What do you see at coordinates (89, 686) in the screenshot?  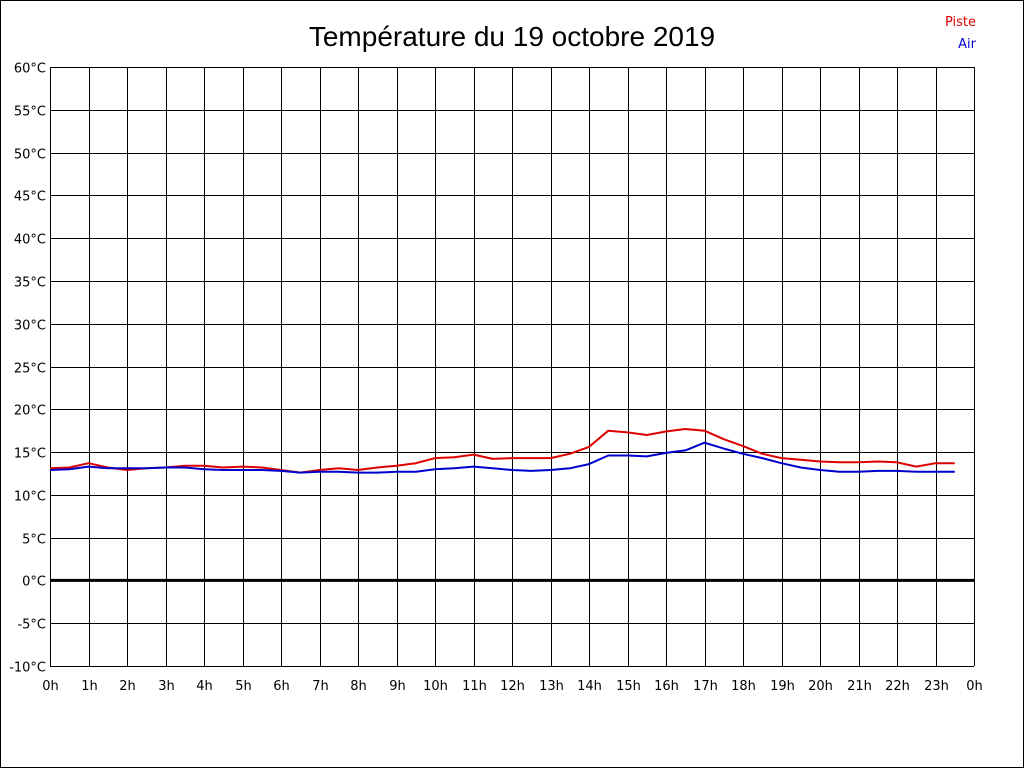 I see `x-tick-label: 1h` at bounding box center [89, 686].